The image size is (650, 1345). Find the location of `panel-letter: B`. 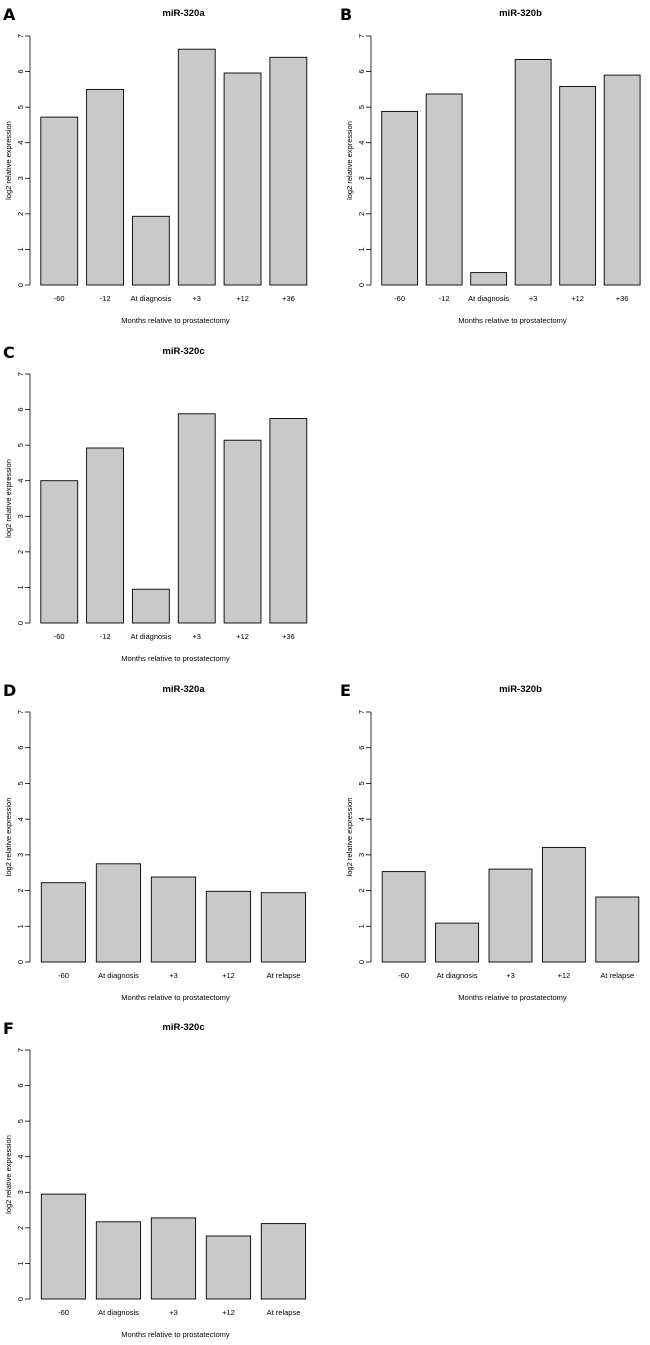

panel-letter: B is located at coordinates (346, 14).